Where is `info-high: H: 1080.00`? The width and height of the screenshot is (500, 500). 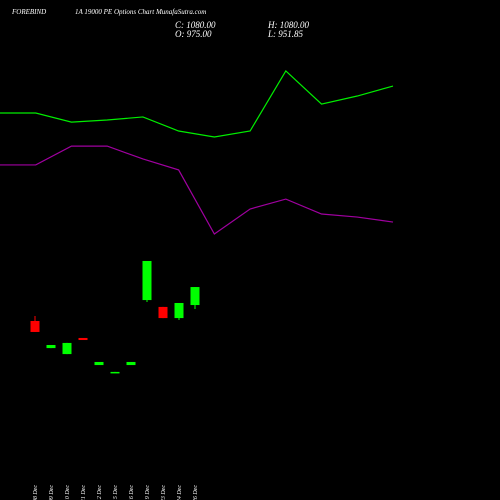 info-high: H: 1080.00 is located at coordinates (288, 25).